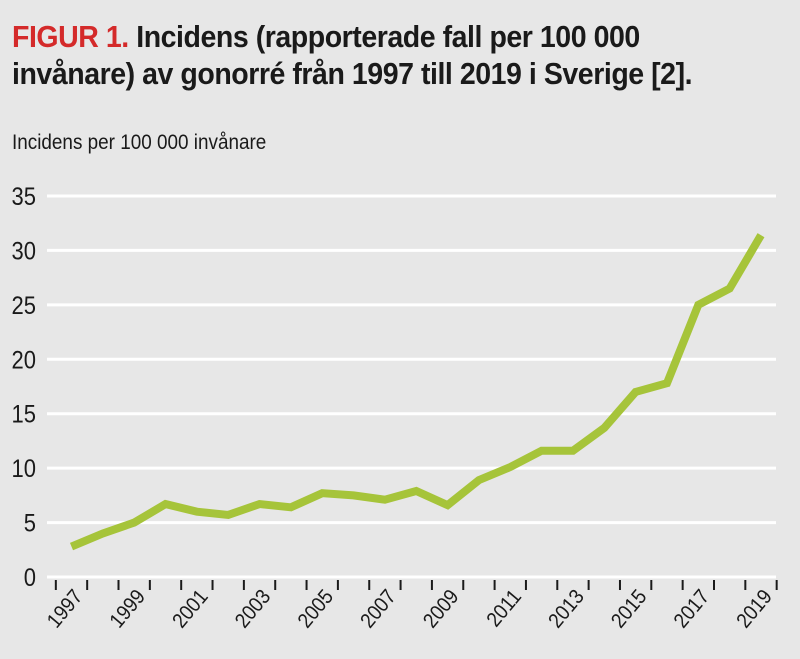 This screenshot has height=659, width=800. Describe the element at coordinates (566, 609) in the screenshot. I see `x-tick-label: 2013` at that location.